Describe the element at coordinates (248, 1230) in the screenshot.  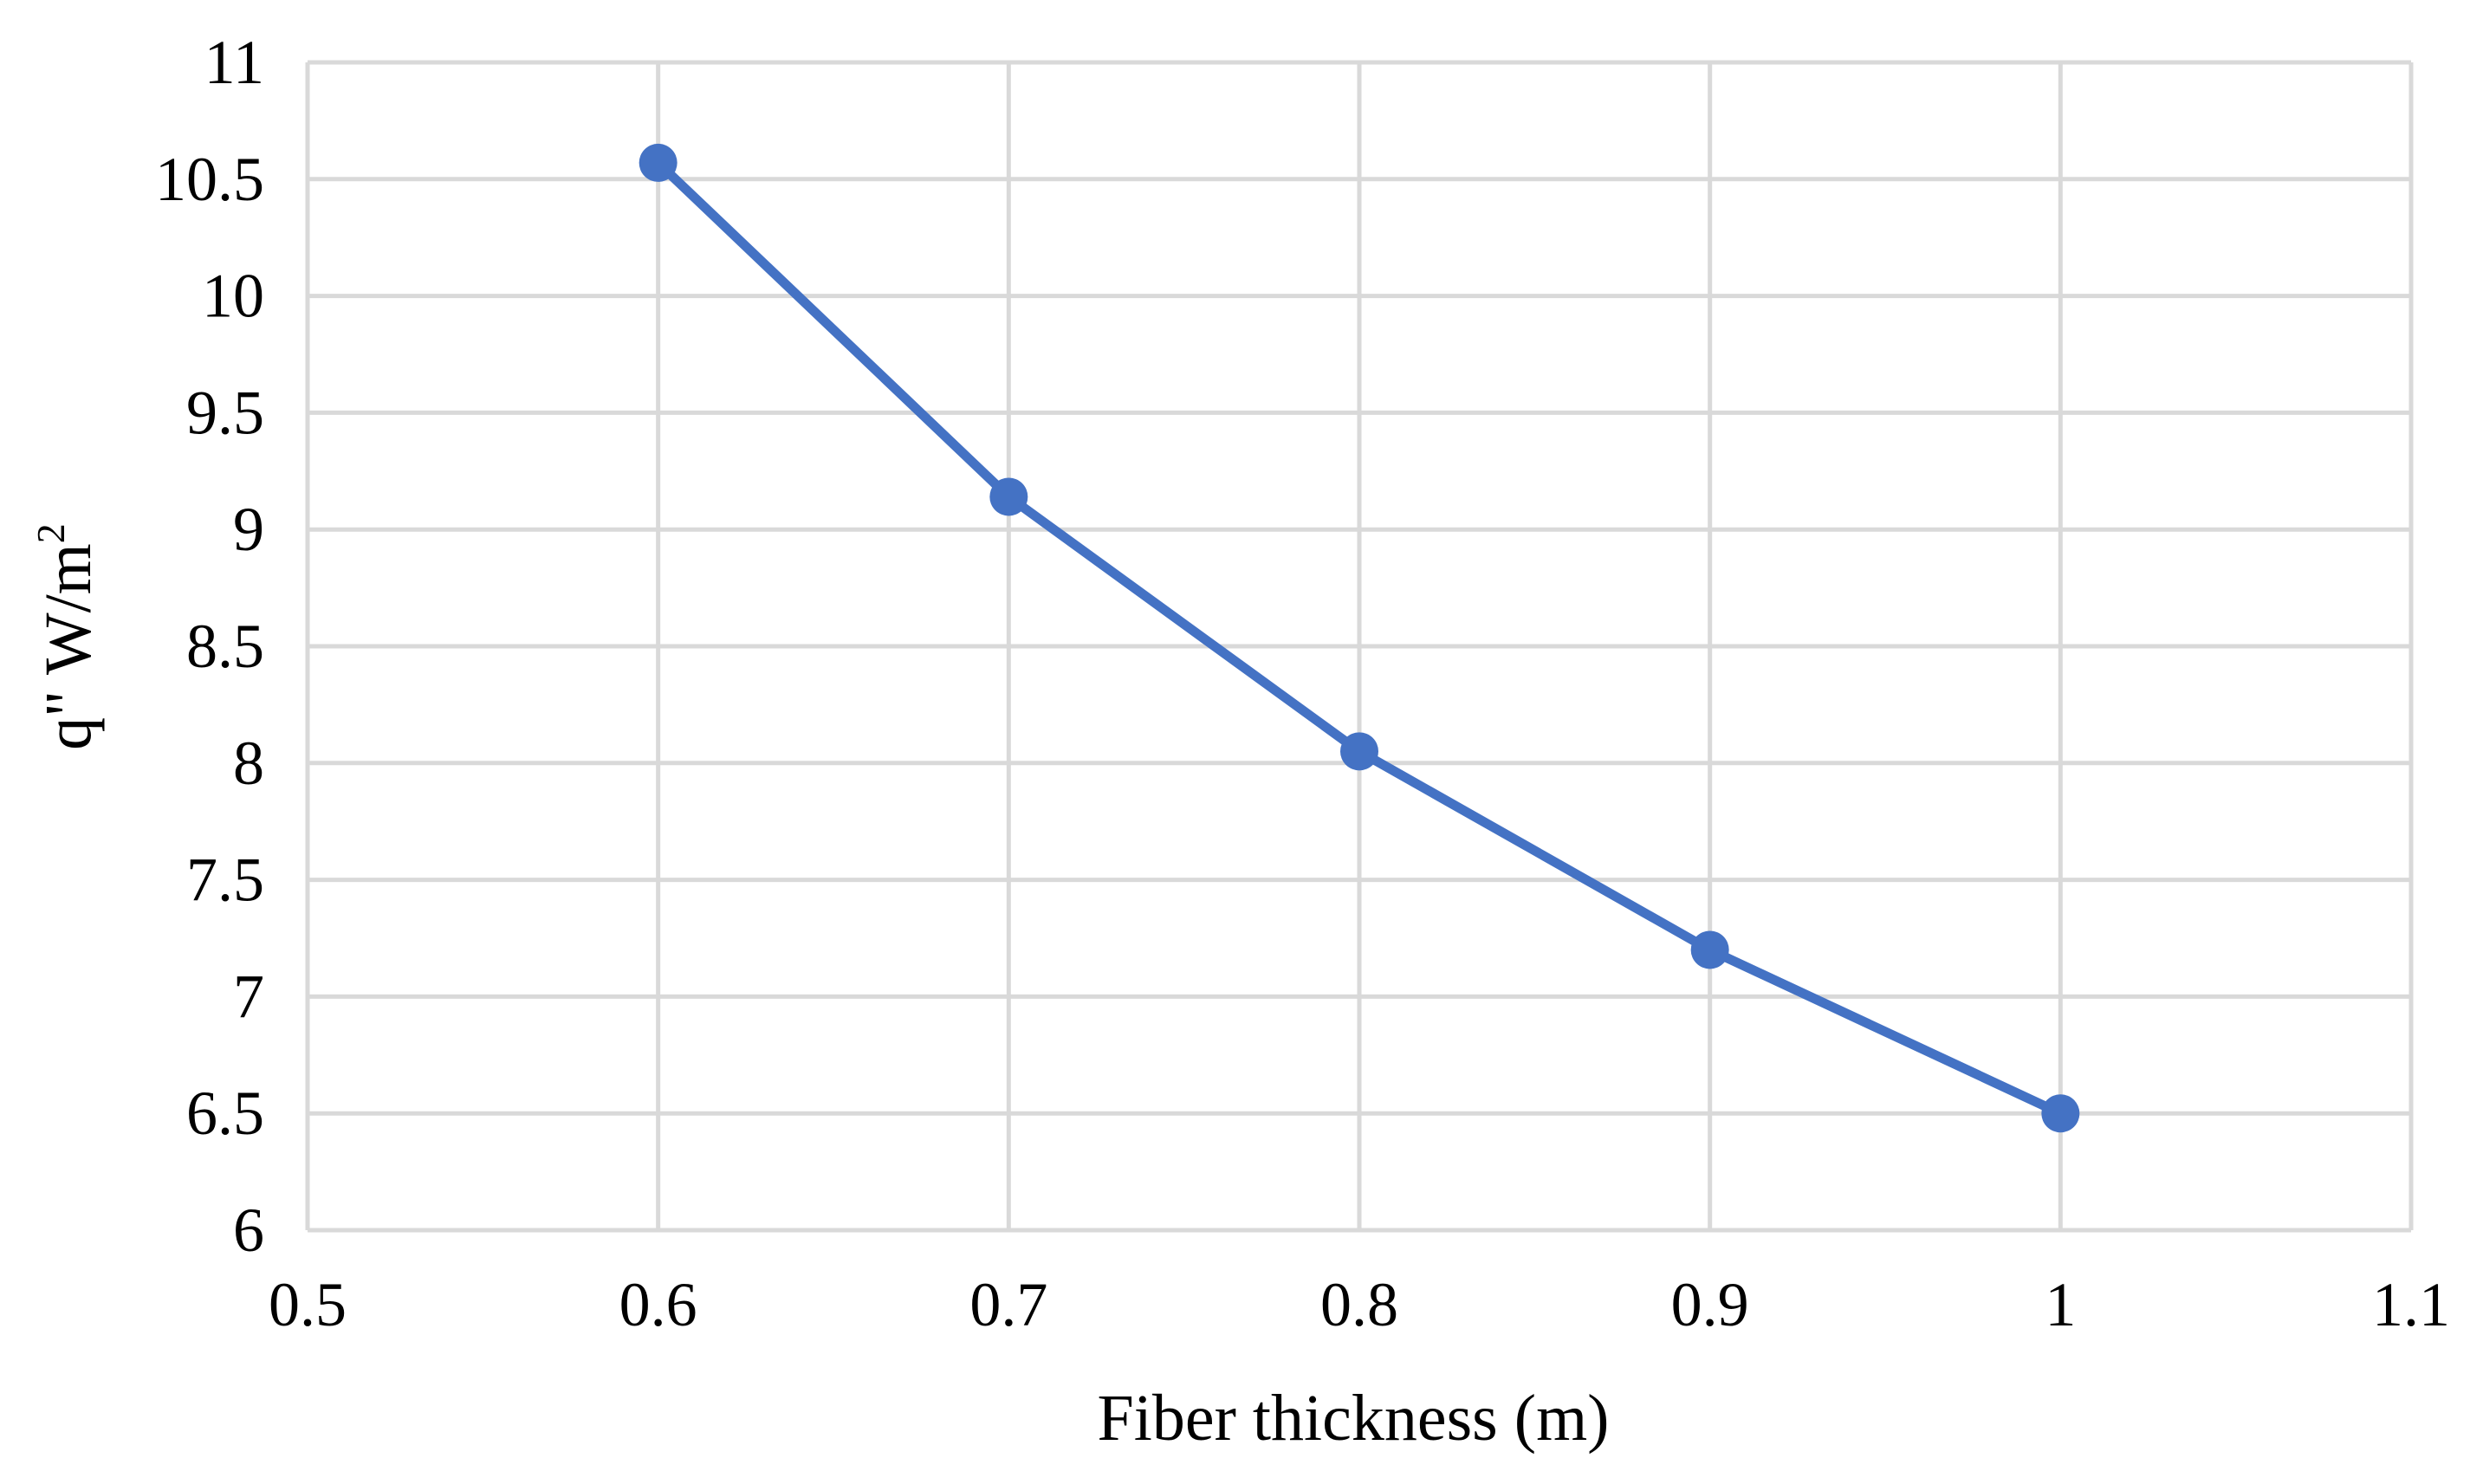
I see `y-tick-label: 6` at that location.